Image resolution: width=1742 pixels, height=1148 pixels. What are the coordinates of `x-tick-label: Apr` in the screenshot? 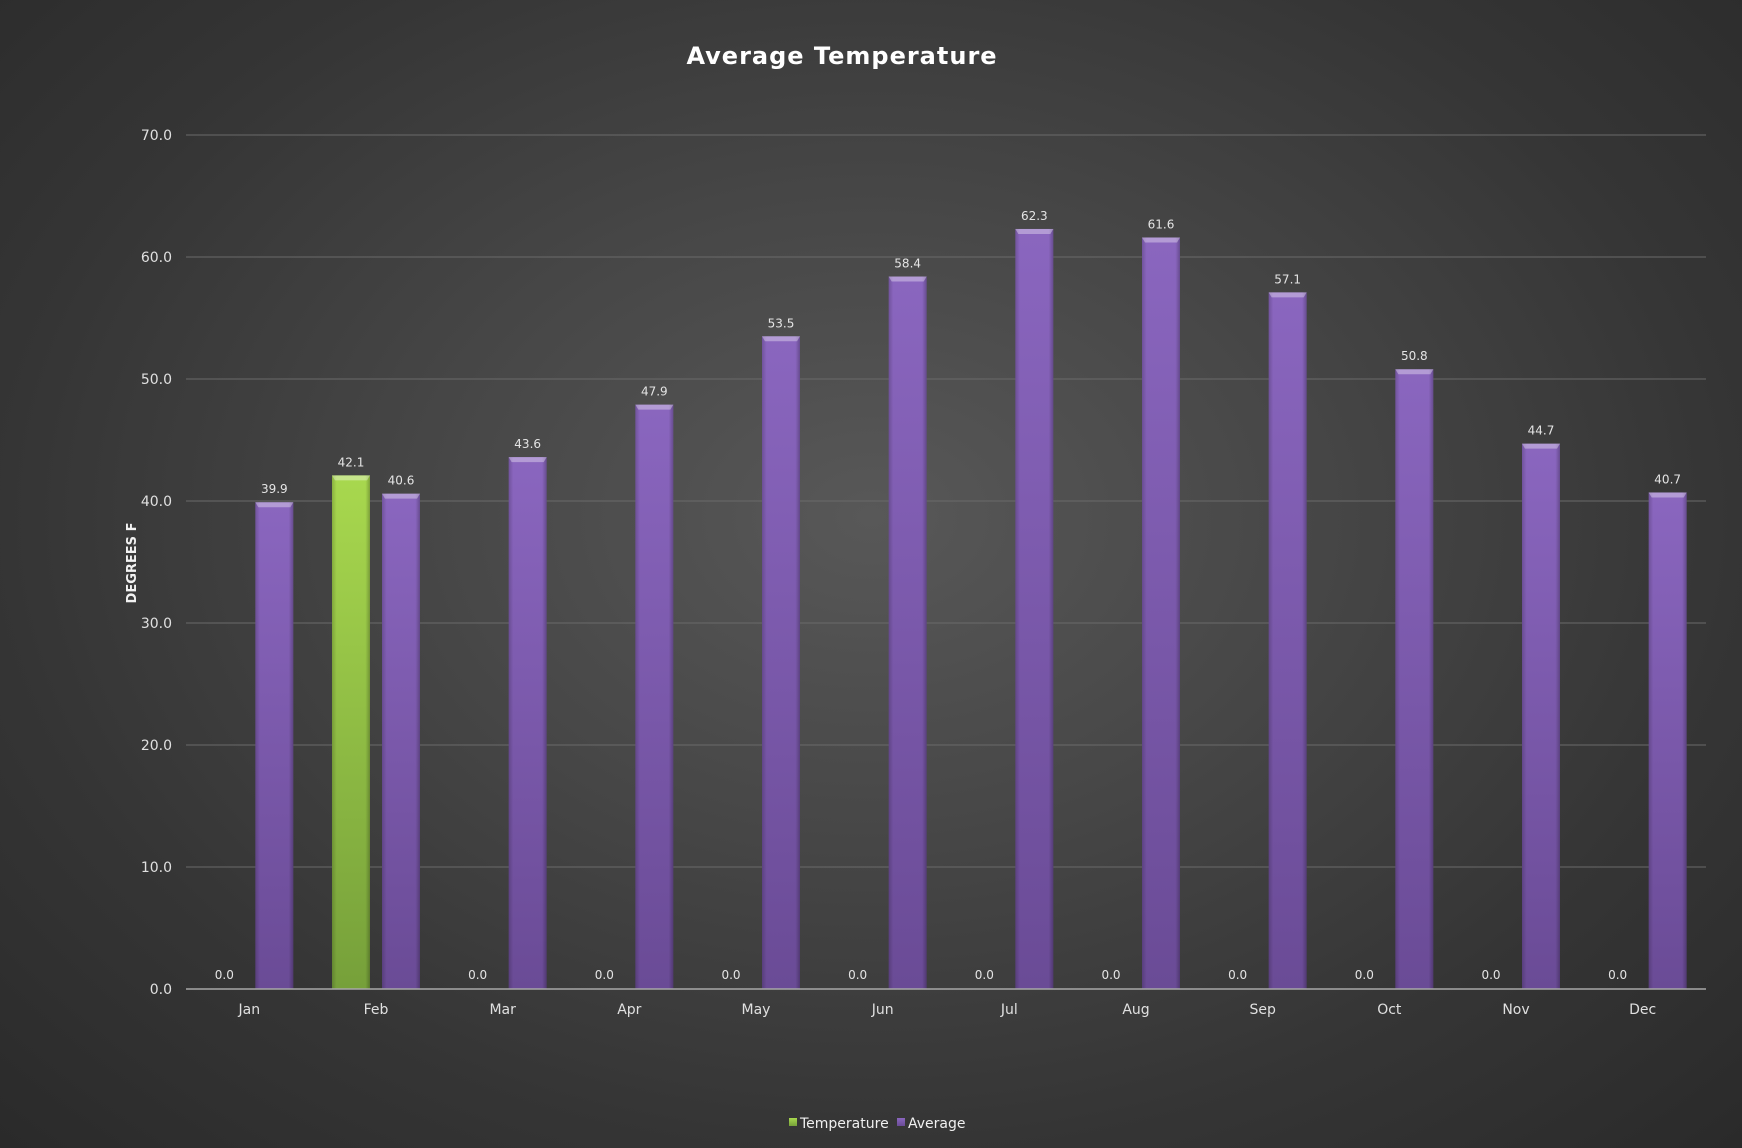 It's located at (629, 1010).